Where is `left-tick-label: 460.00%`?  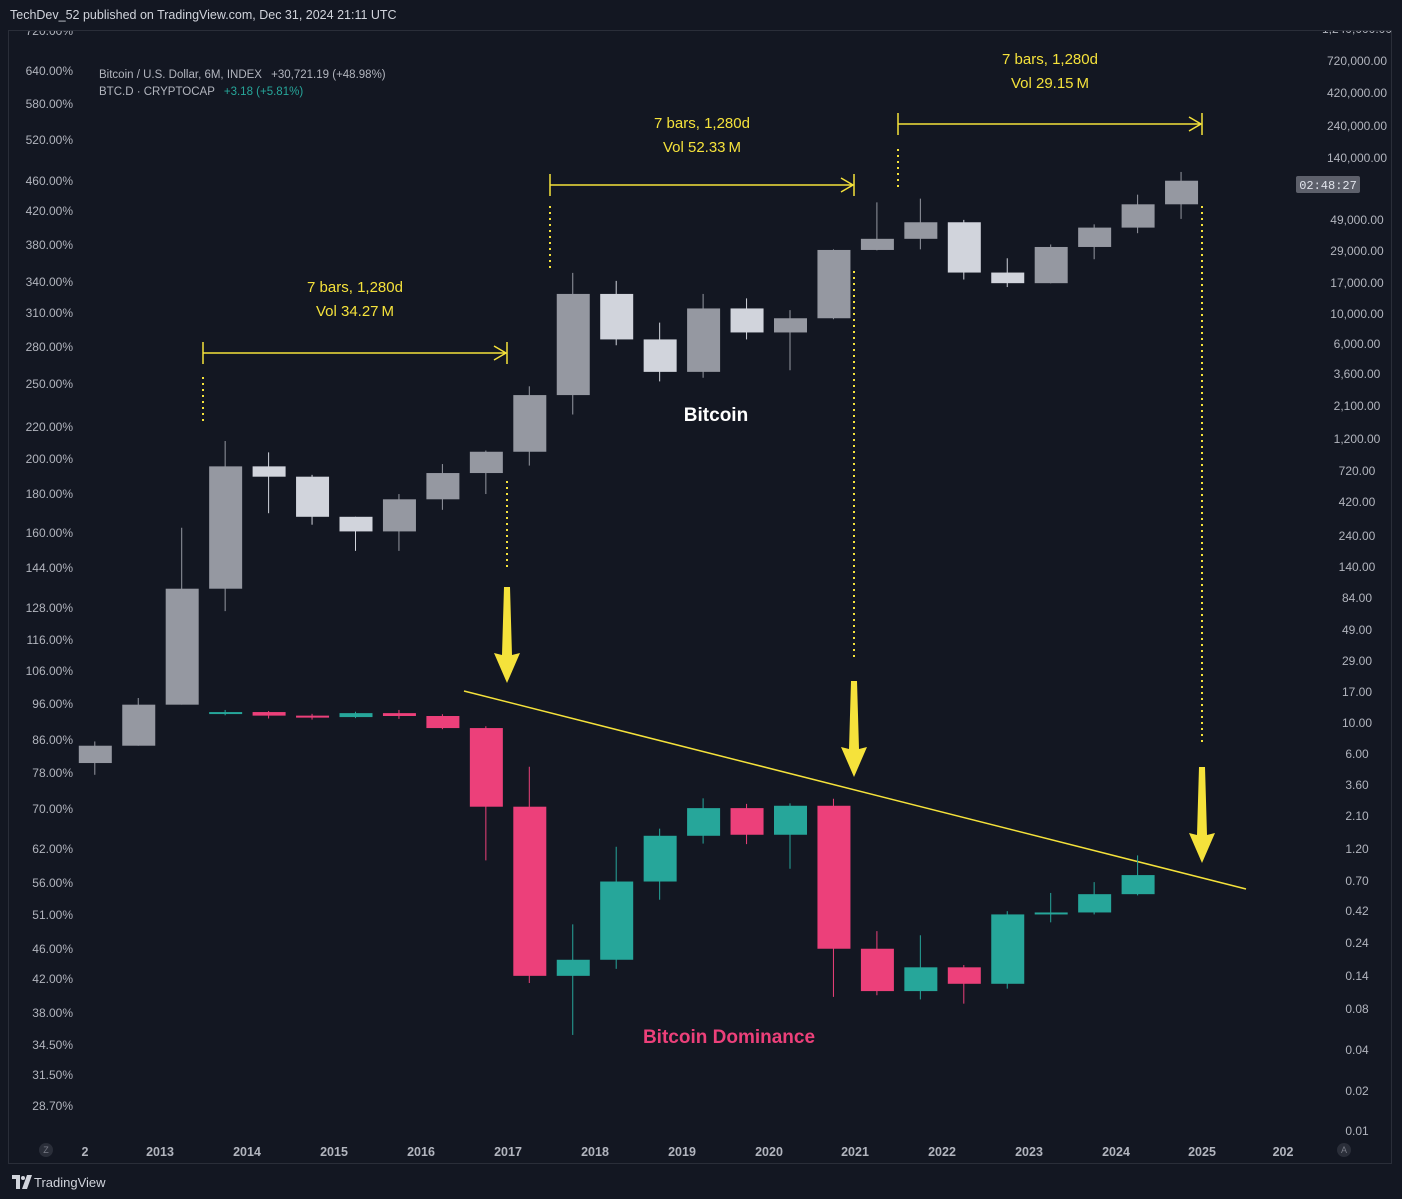
left-tick-label: 460.00% is located at coordinates (50, 181).